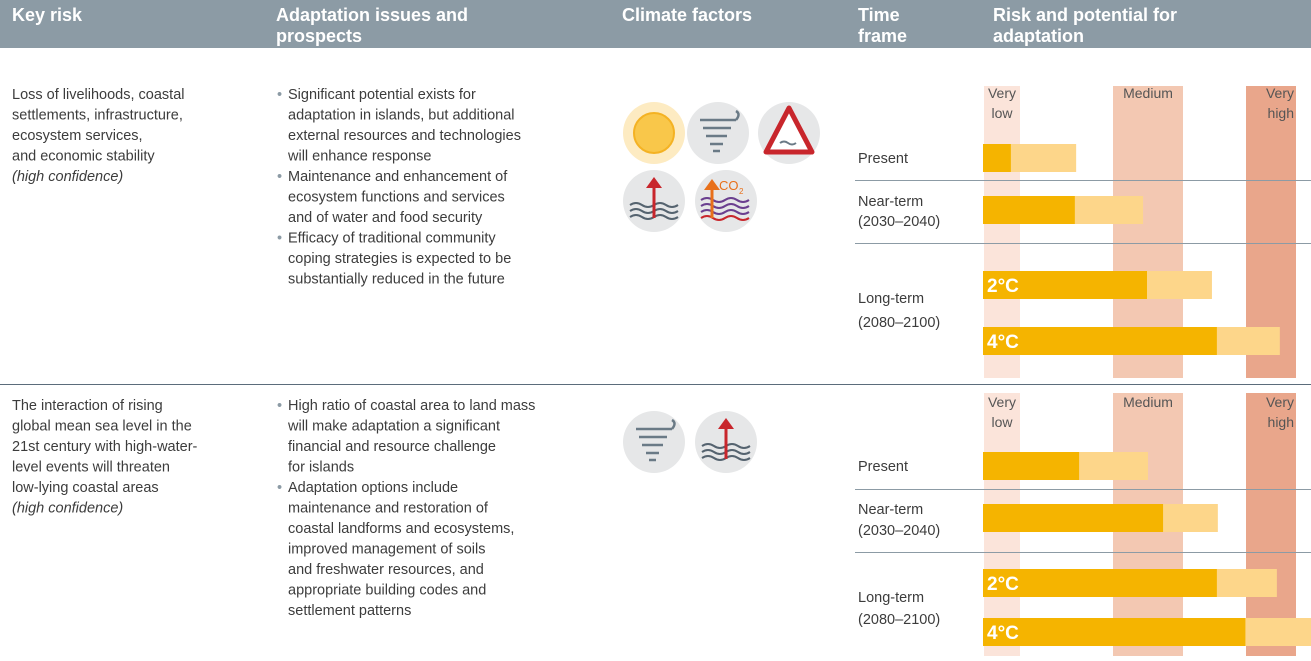 Image resolution: width=1311 pixels, height=661 pixels. Describe the element at coordinates (349, 611) in the screenshot. I see `issue-text: settlement patterns` at that location.